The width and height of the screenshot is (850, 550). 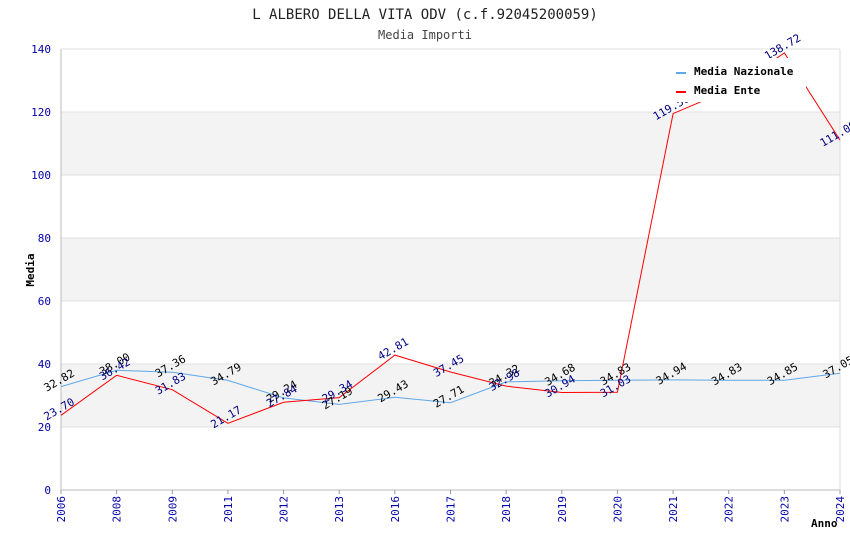 What do you see at coordinates (617, 509) in the screenshot?
I see `x-tick-label: 2020` at bounding box center [617, 509].